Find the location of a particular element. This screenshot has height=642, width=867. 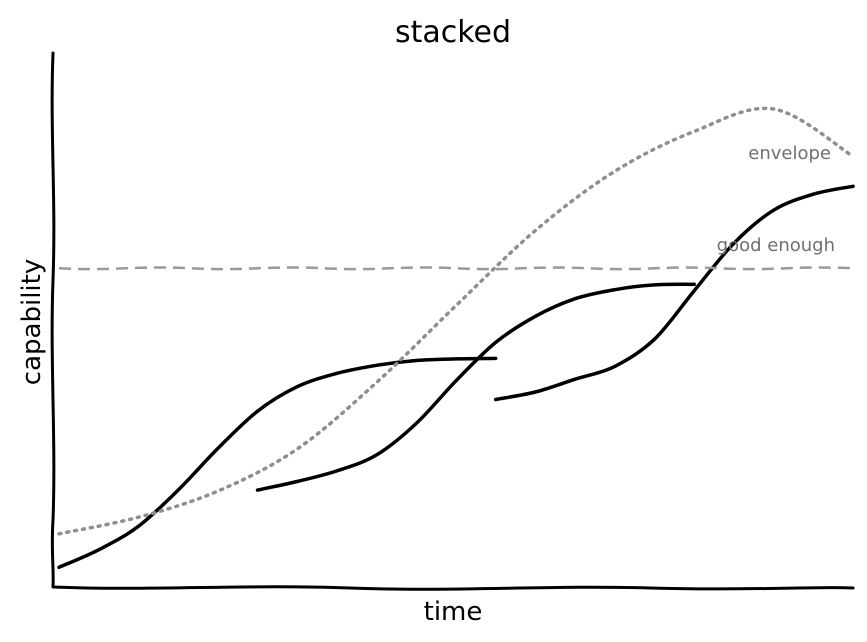

chart-title: stacked is located at coordinates (453, 32).